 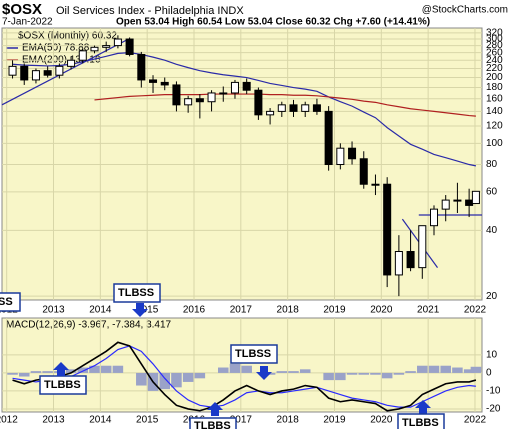 I want to click on date: 7-Jan-2022, so click(x=27, y=22).